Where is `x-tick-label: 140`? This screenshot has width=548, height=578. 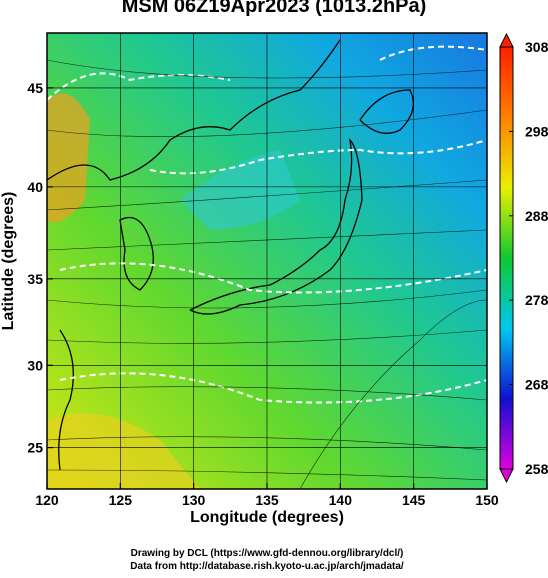
x-tick-label: 140 is located at coordinates (341, 500).